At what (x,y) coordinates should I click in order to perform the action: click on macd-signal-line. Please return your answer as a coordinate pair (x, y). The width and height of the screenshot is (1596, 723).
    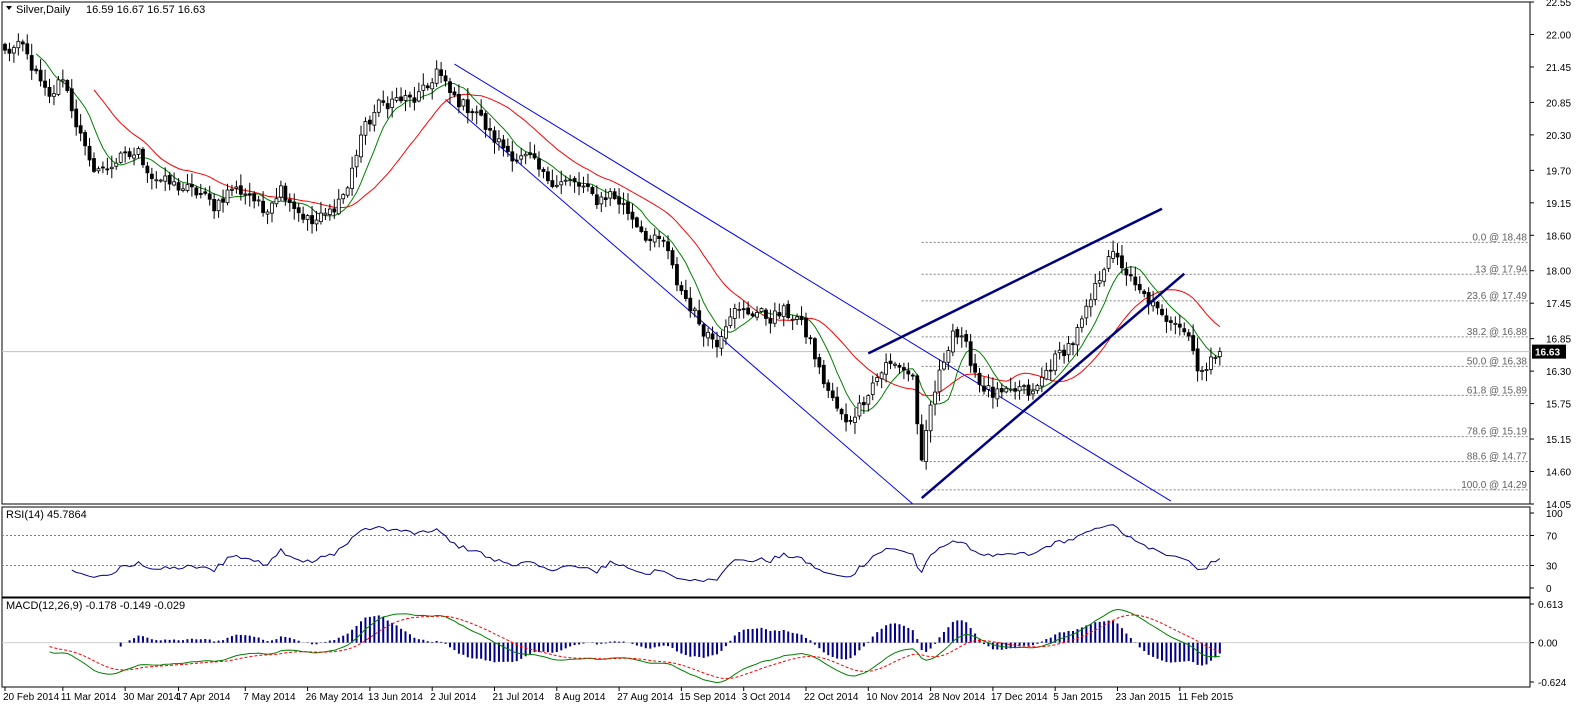
    Looking at the image, I should click on (635, 647).